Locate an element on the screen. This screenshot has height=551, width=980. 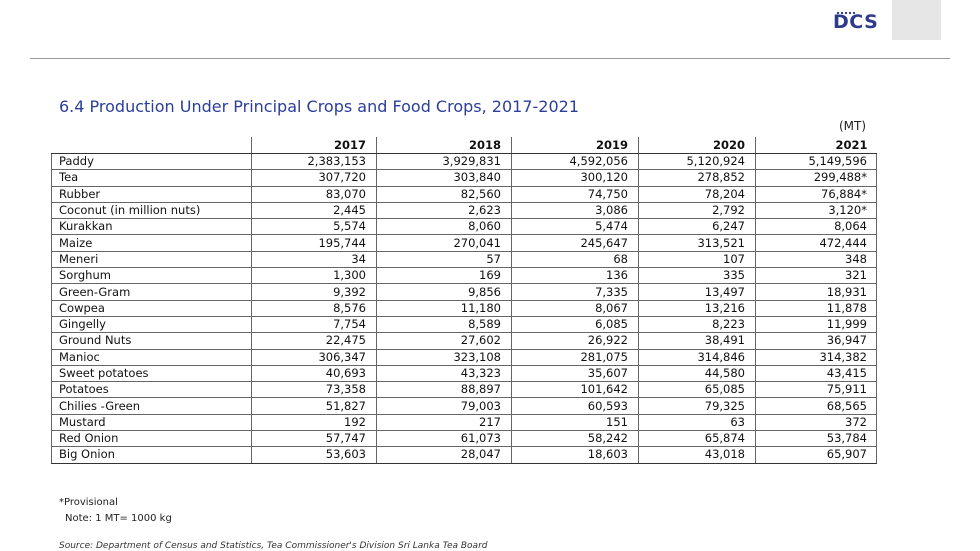
unit-label: (MT) is located at coordinates (852, 126).